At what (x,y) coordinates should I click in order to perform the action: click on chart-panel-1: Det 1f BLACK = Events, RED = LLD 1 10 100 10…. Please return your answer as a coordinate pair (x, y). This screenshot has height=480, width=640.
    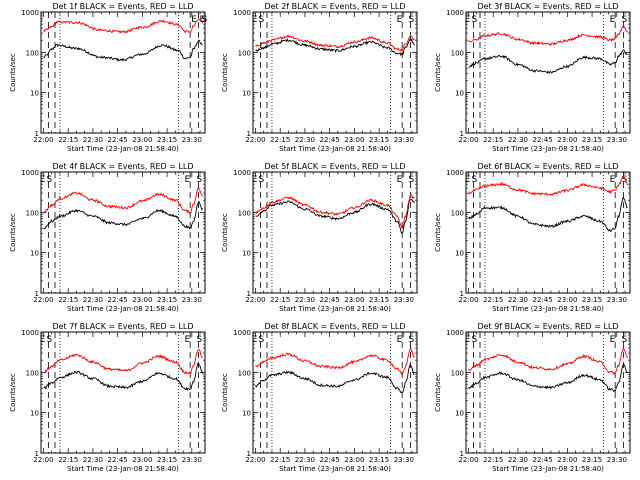
    Looking at the image, I should click on (108, 77).